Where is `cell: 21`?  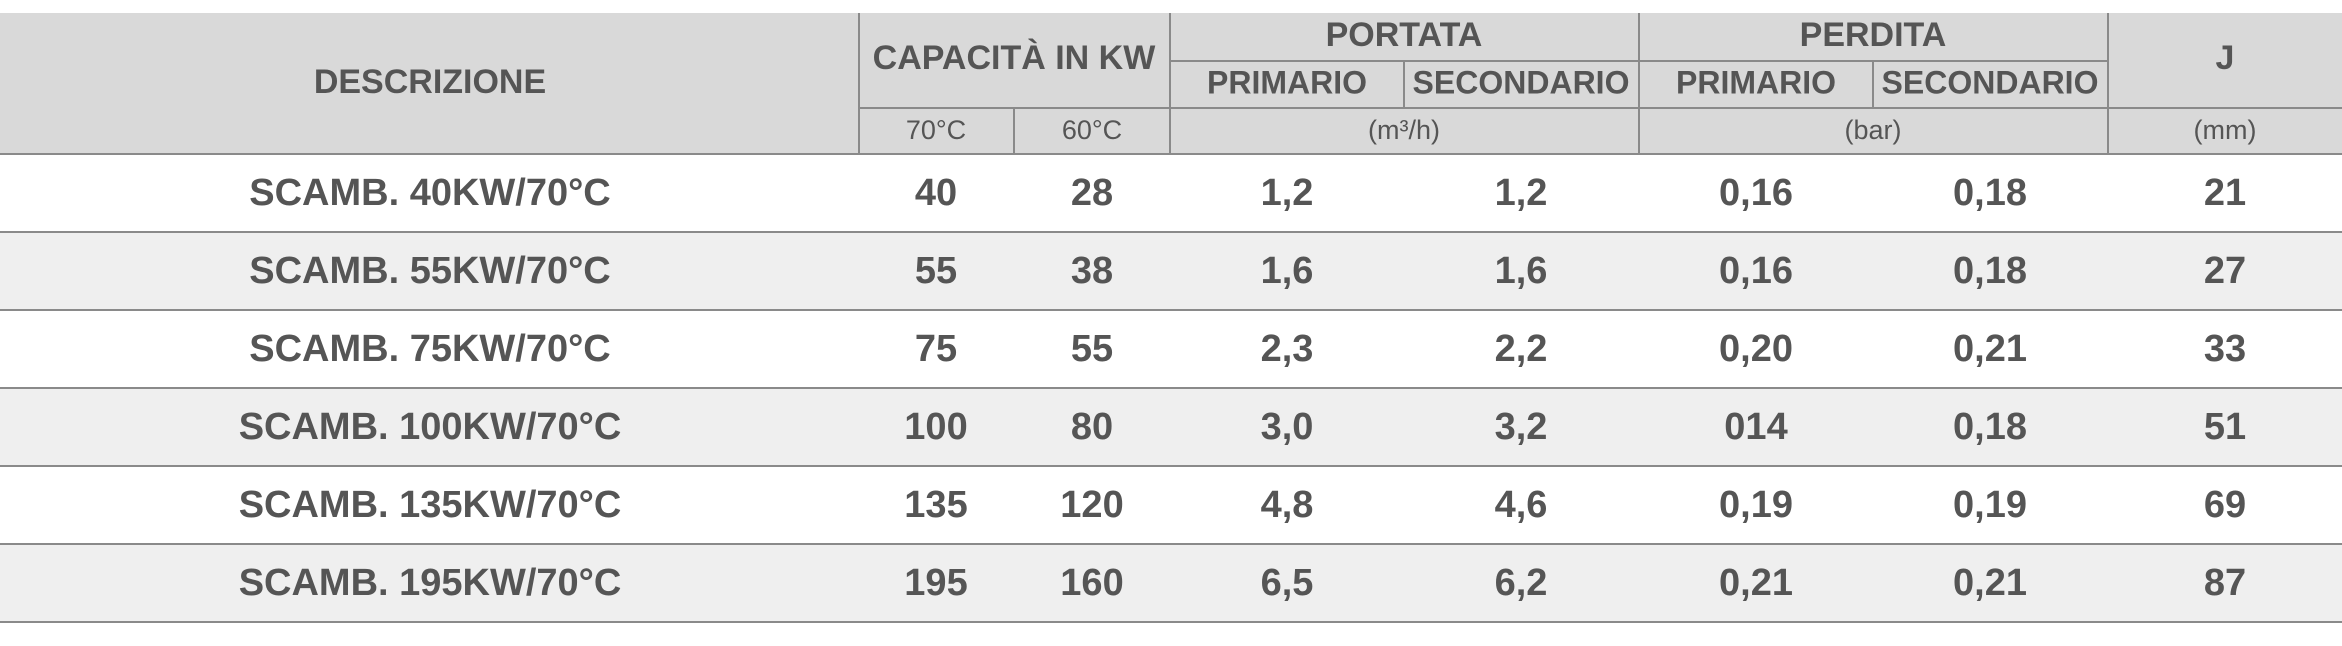
cell: 21 is located at coordinates (2225, 193).